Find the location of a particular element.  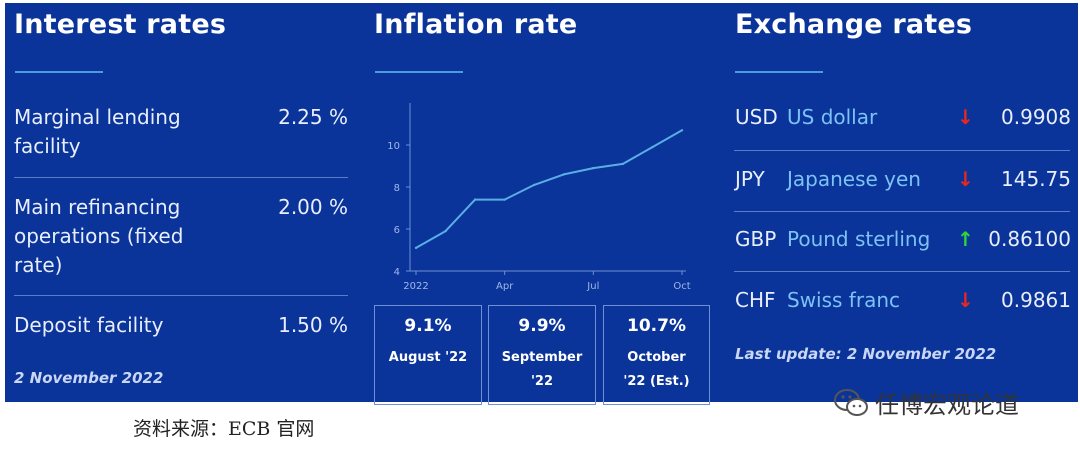

inflation-month: September '22 is located at coordinates (542, 369).